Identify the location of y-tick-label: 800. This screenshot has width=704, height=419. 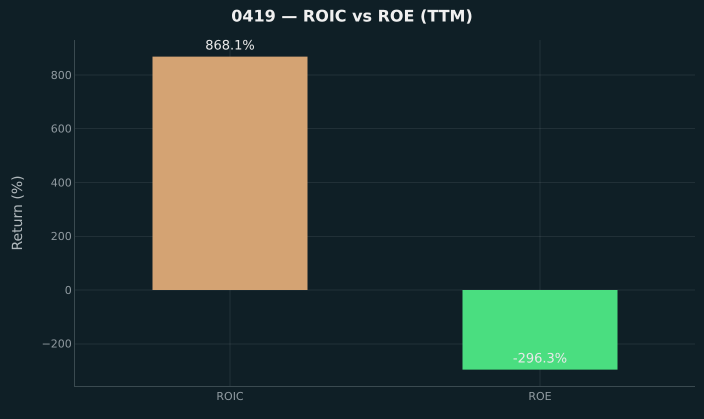
(61, 75).